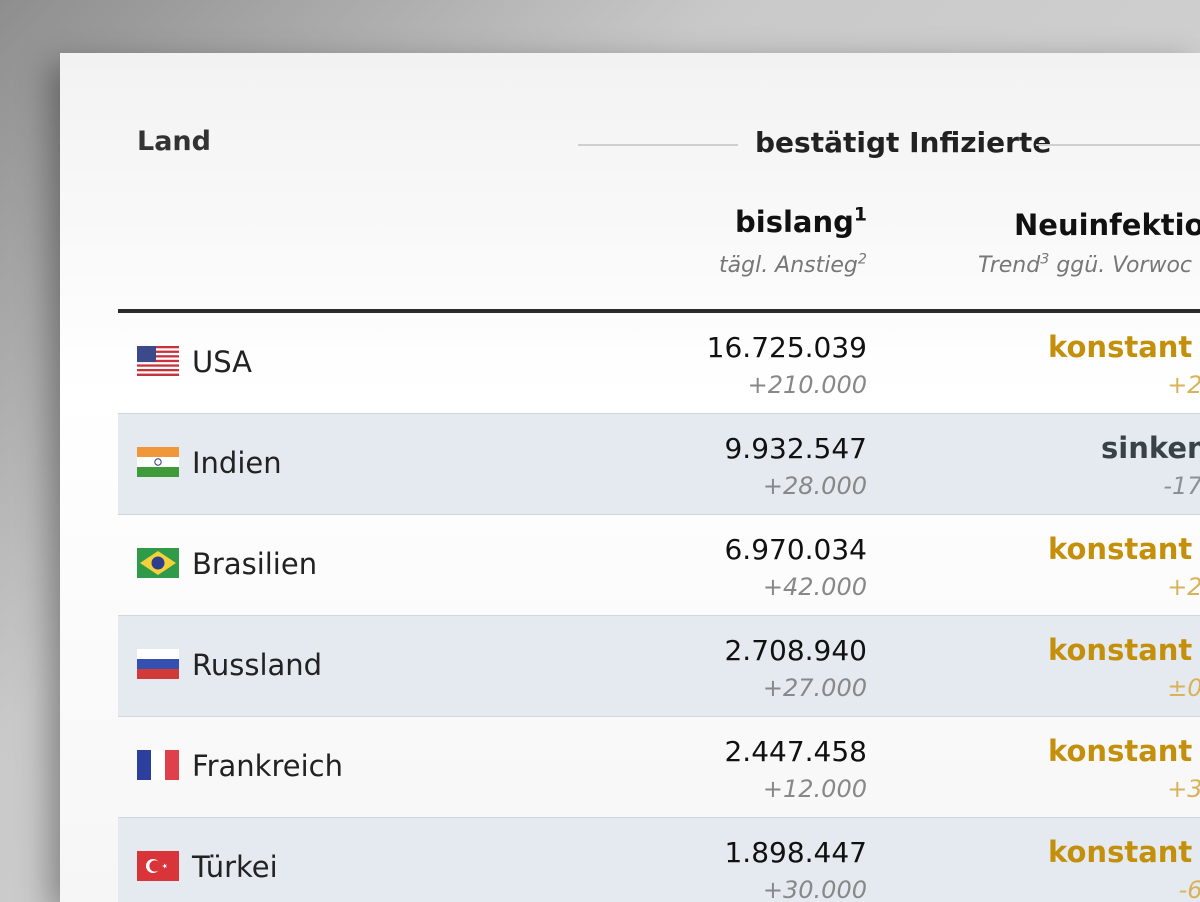  Describe the element at coordinates (158, 361) in the screenshot. I see `us-flag-icon` at that location.